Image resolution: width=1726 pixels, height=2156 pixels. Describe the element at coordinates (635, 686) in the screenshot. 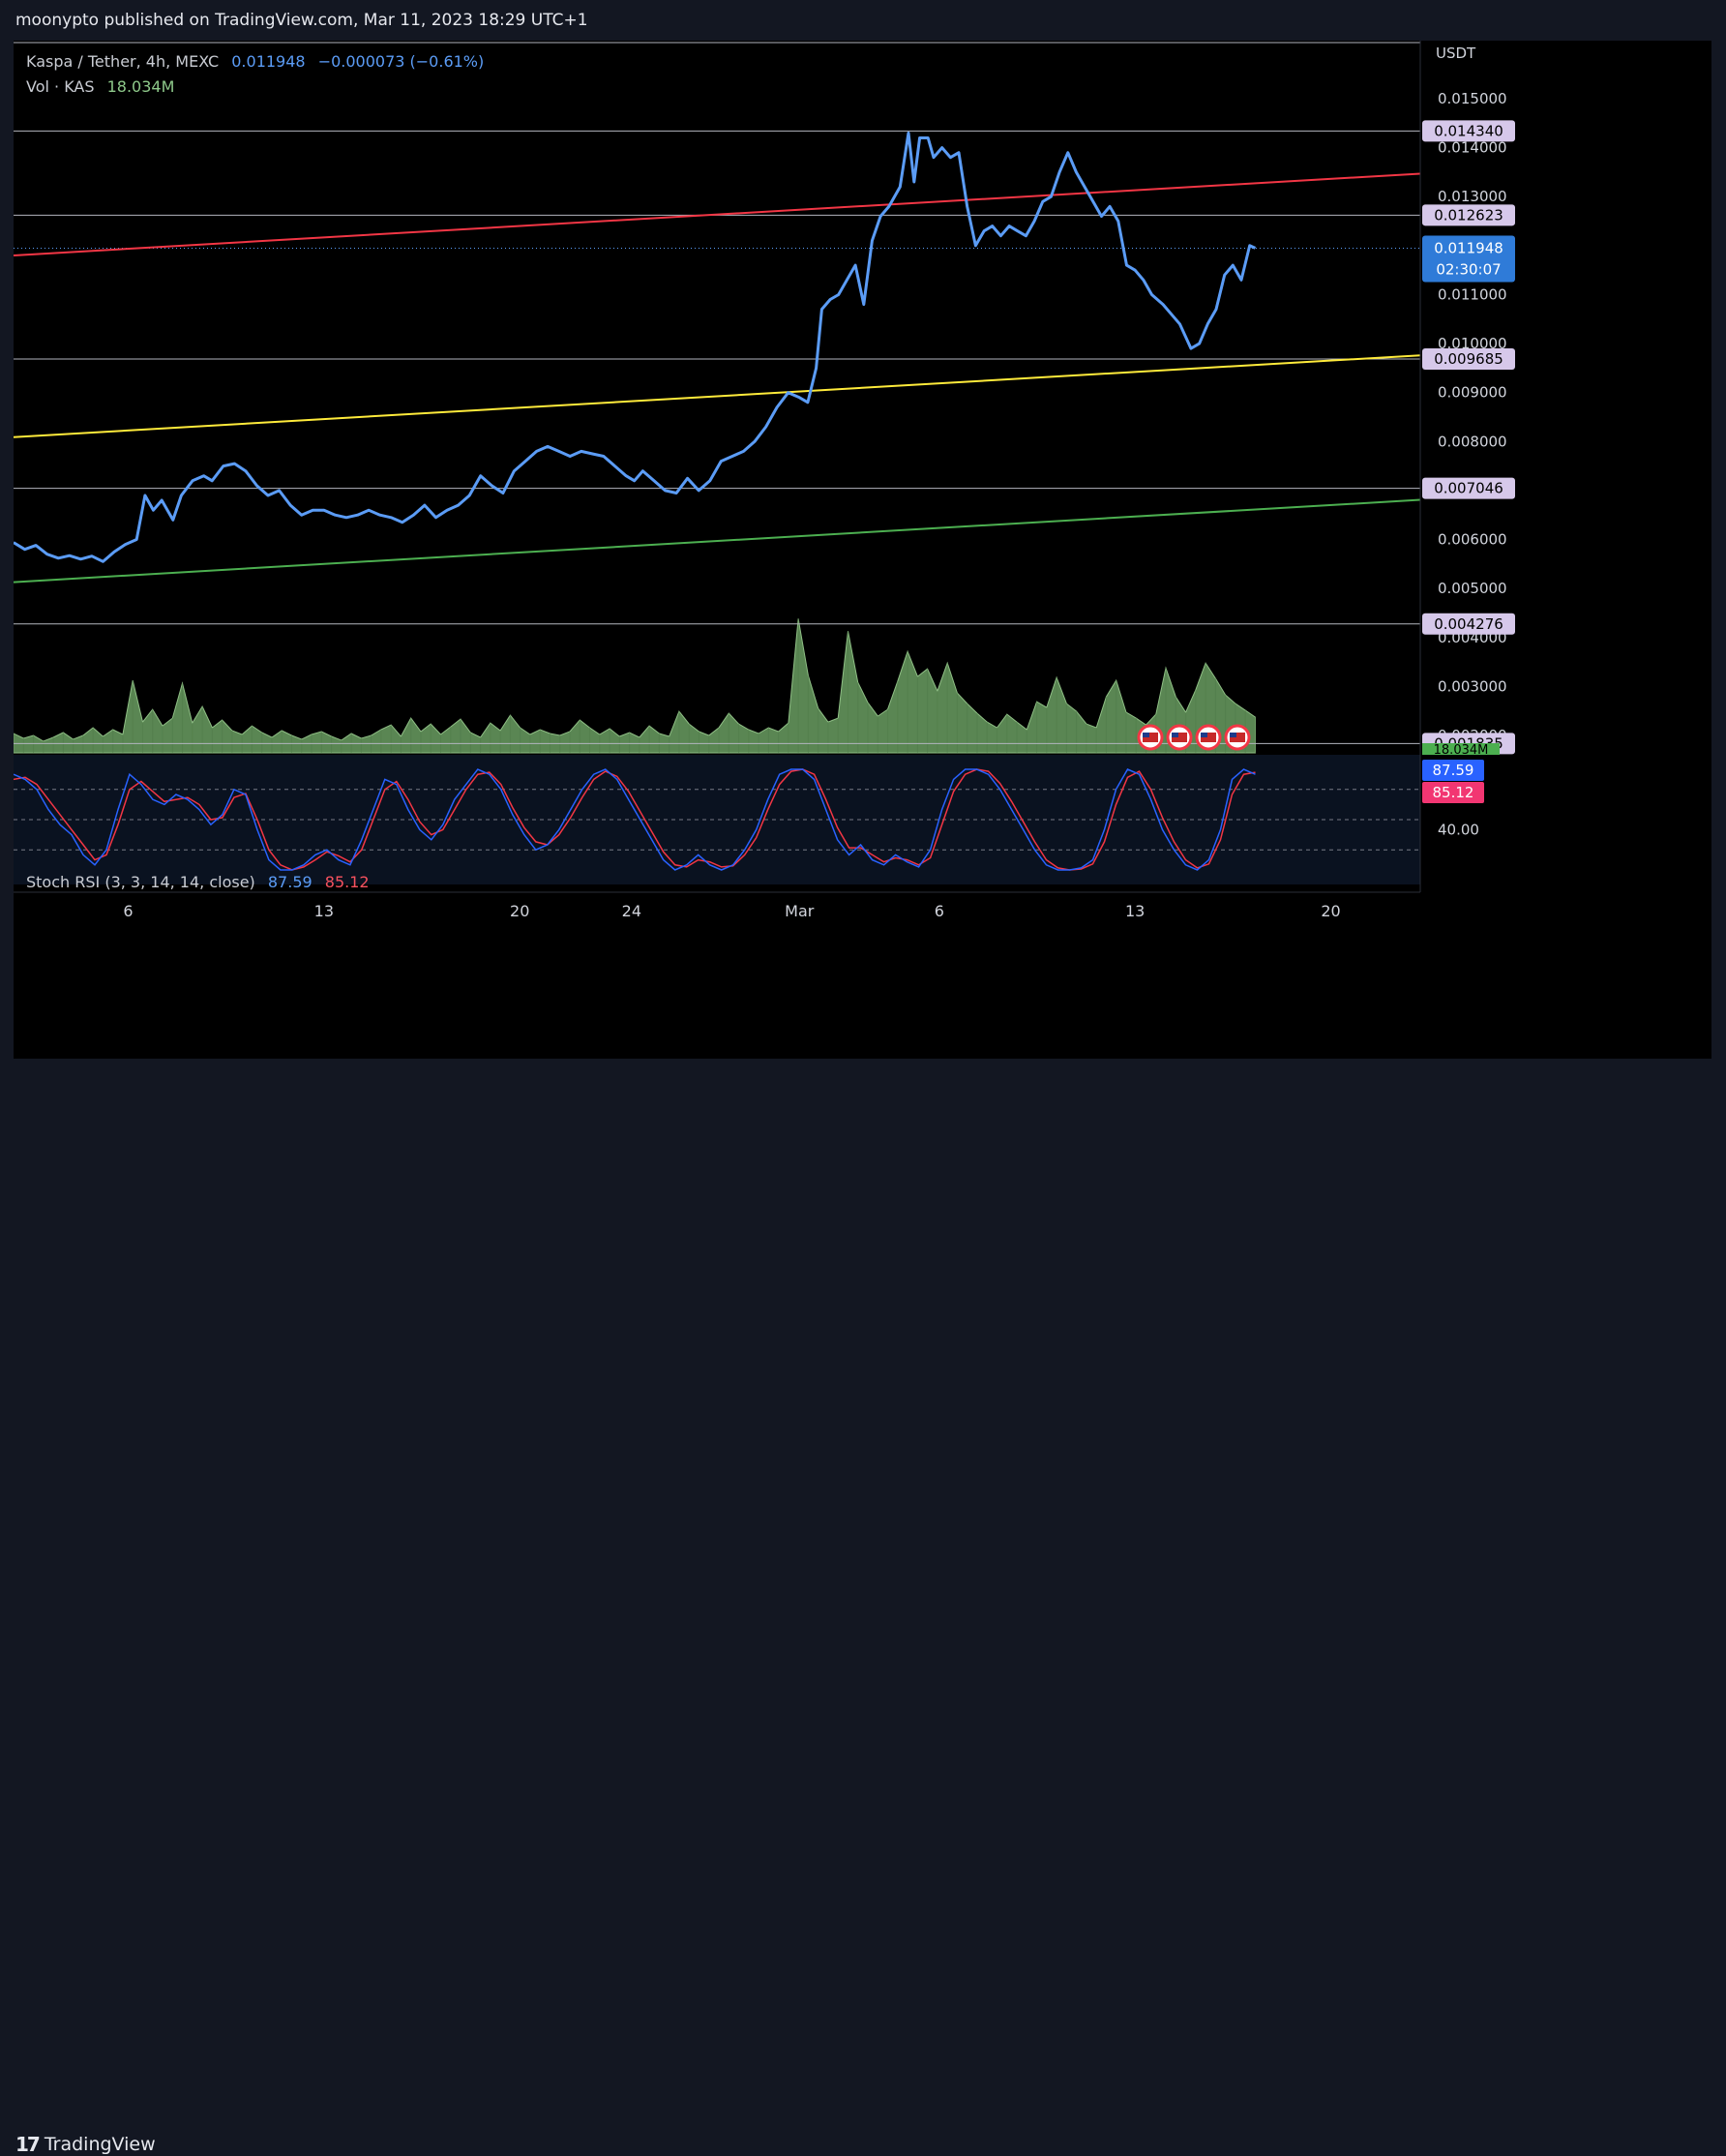

I see `volume-area` at that location.